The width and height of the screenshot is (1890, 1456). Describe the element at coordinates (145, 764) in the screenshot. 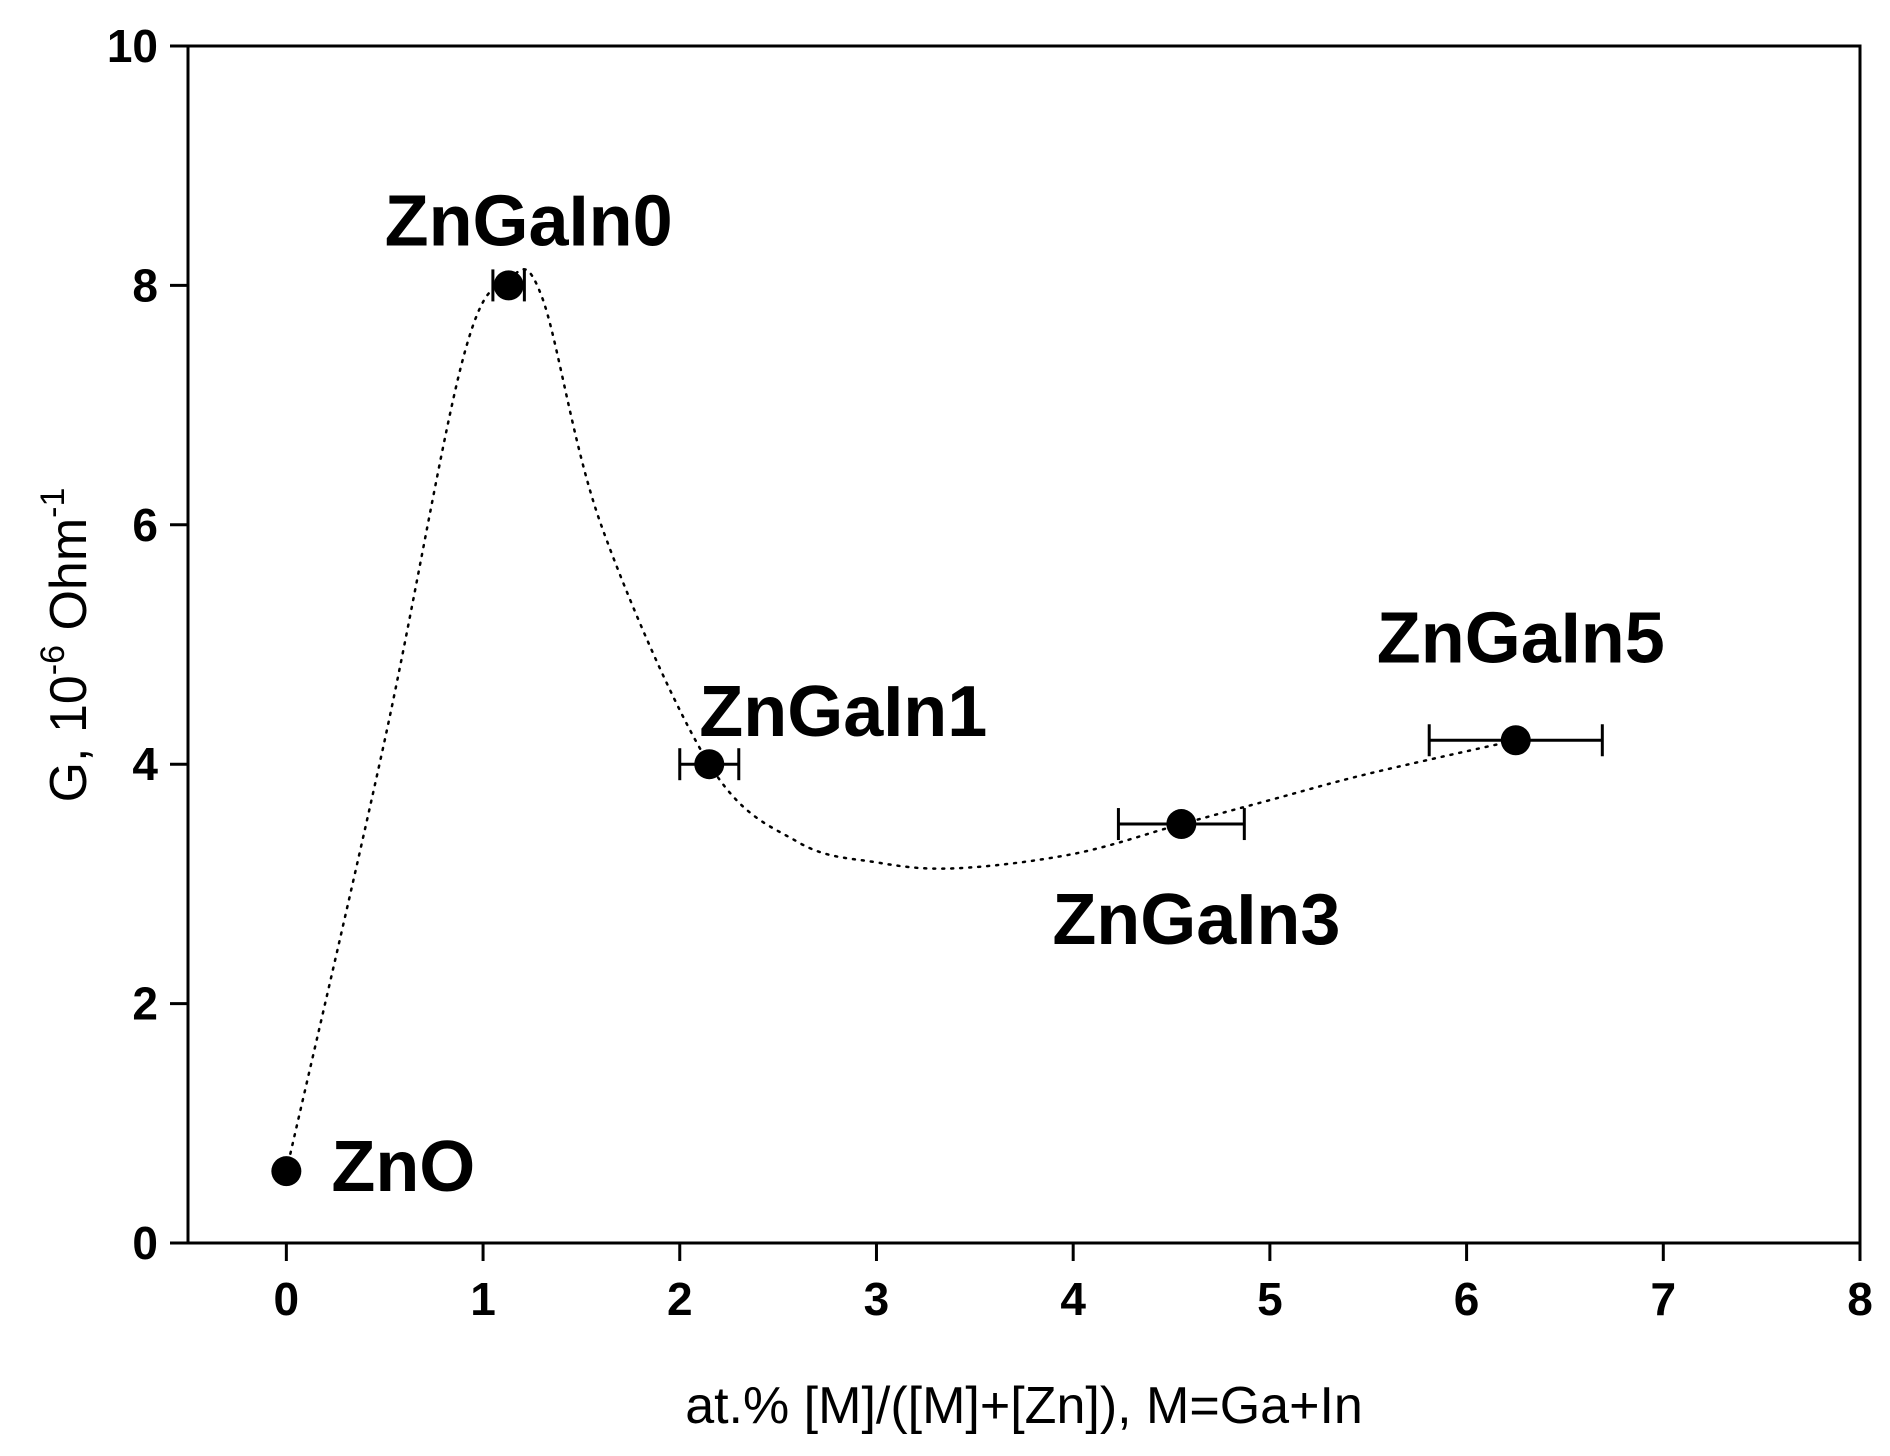

I see `y-tick-label: 4` at that location.